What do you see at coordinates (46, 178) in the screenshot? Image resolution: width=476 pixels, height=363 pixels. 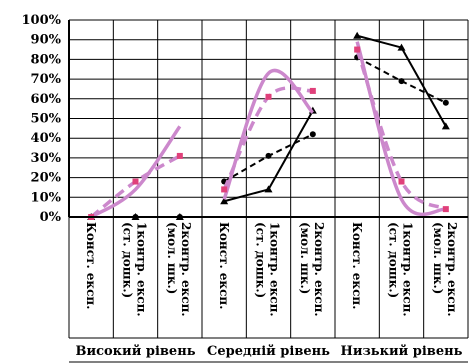 I see `y-tick-label: 20%` at bounding box center [46, 178].